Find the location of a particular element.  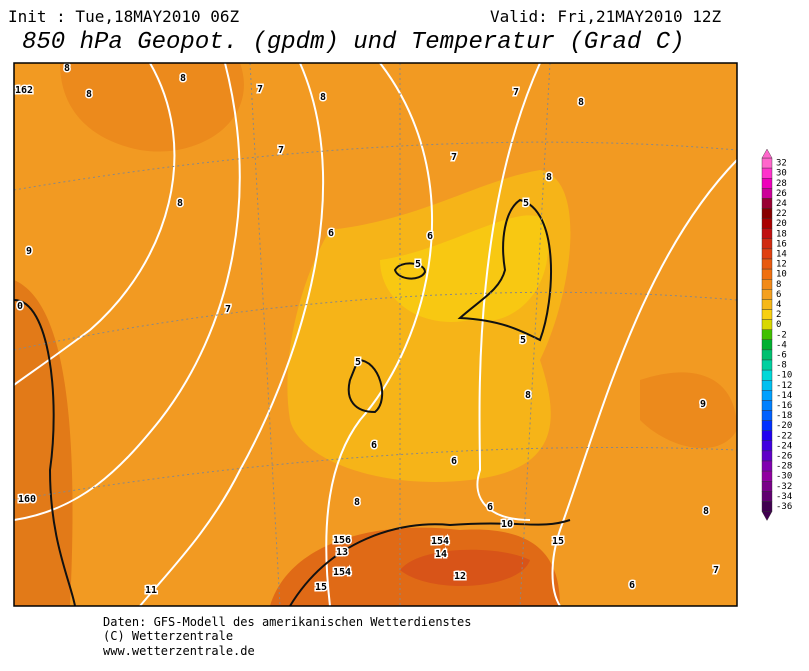

legend-label: 30 is located at coordinates (781, 174).